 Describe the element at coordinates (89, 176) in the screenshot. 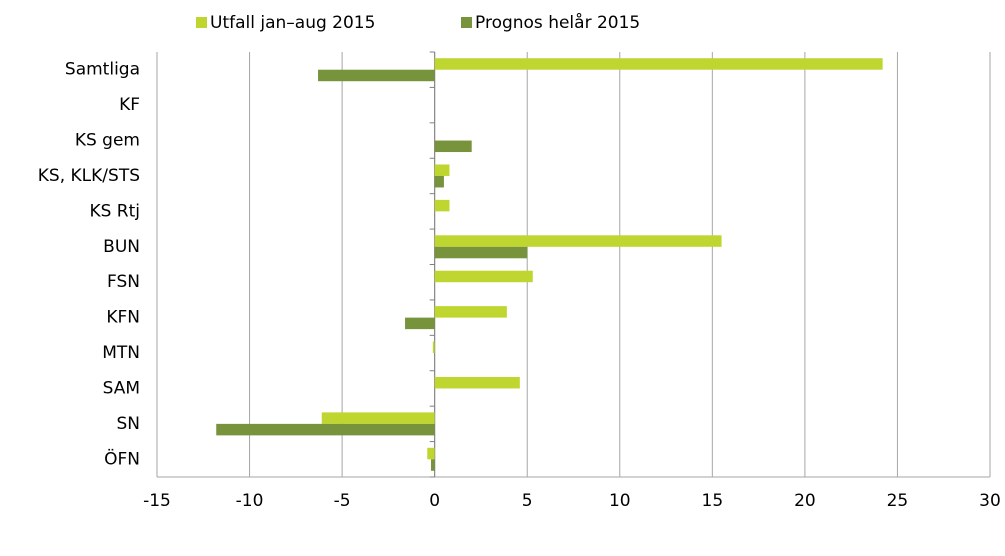

I see `y-tick-label: KS, KLK/STS` at that location.